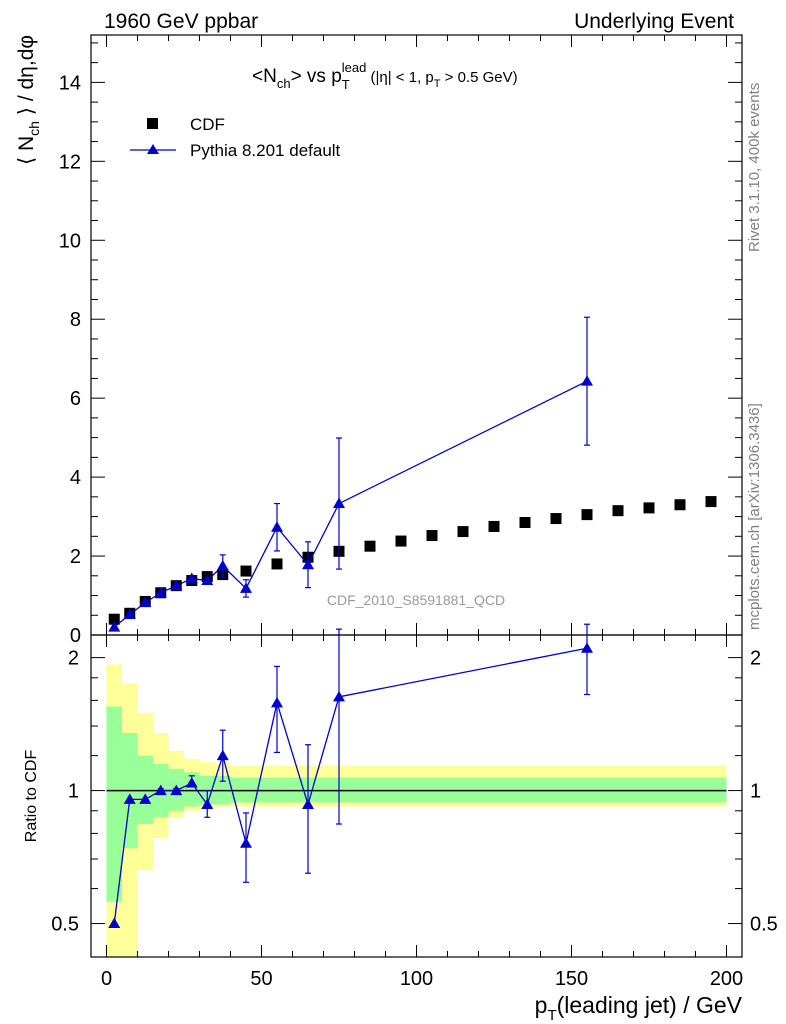  Describe the element at coordinates (73, 659) in the screenshot. I see `ratio-y-tick-label: 2` at that location.